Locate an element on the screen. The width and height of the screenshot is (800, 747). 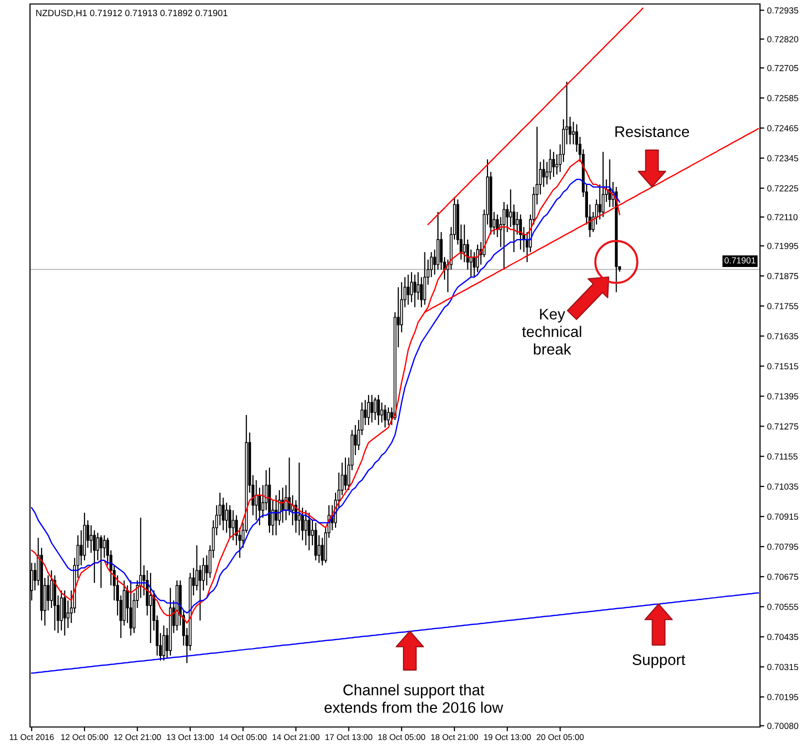
y-tick-label: 0.71875 is located at coordinates (782, 276).